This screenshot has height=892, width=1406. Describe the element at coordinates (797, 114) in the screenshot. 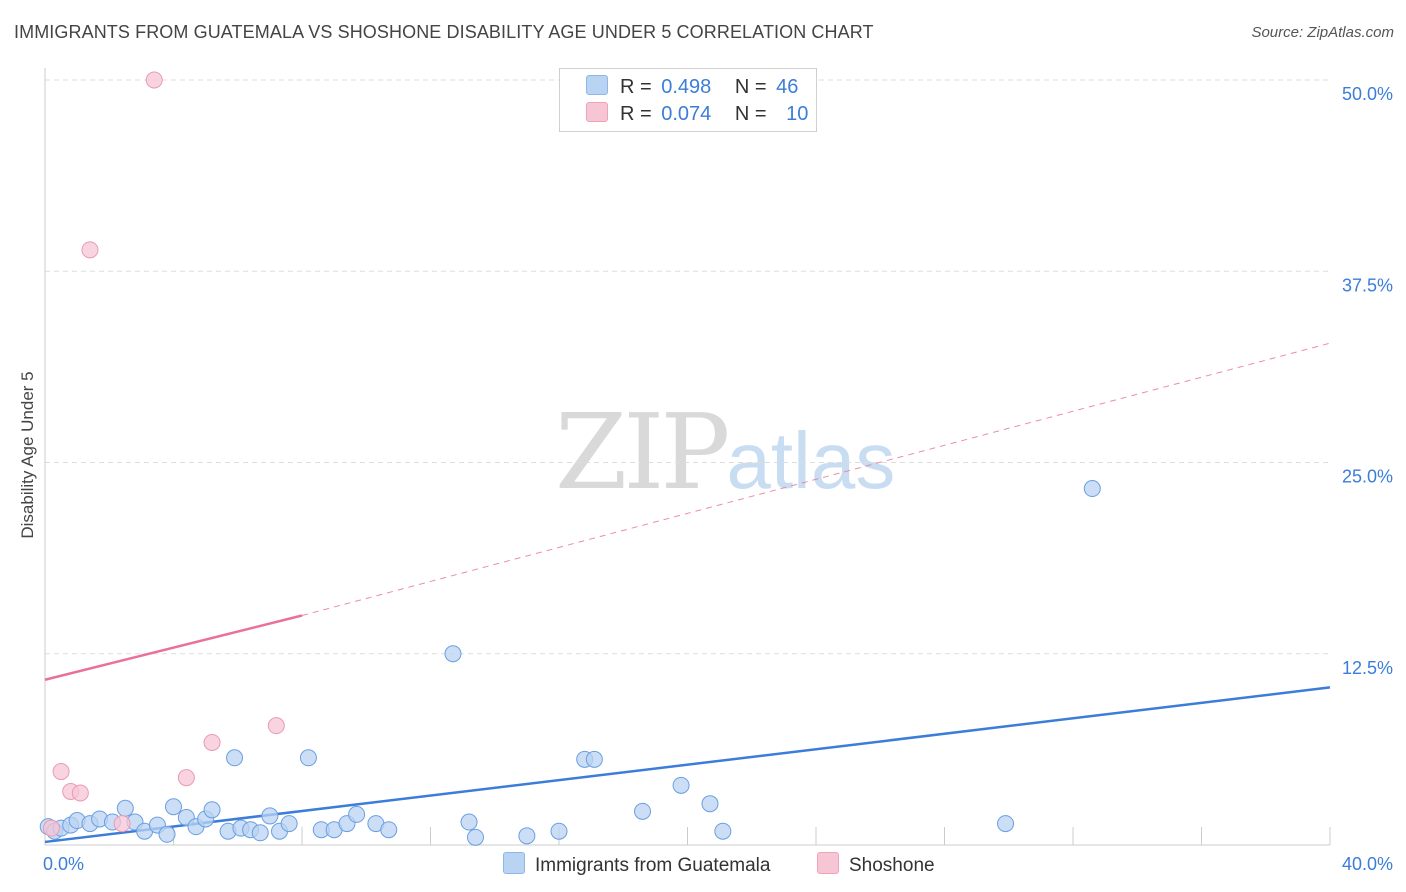

I see `legend-n-value: 10` at that location.